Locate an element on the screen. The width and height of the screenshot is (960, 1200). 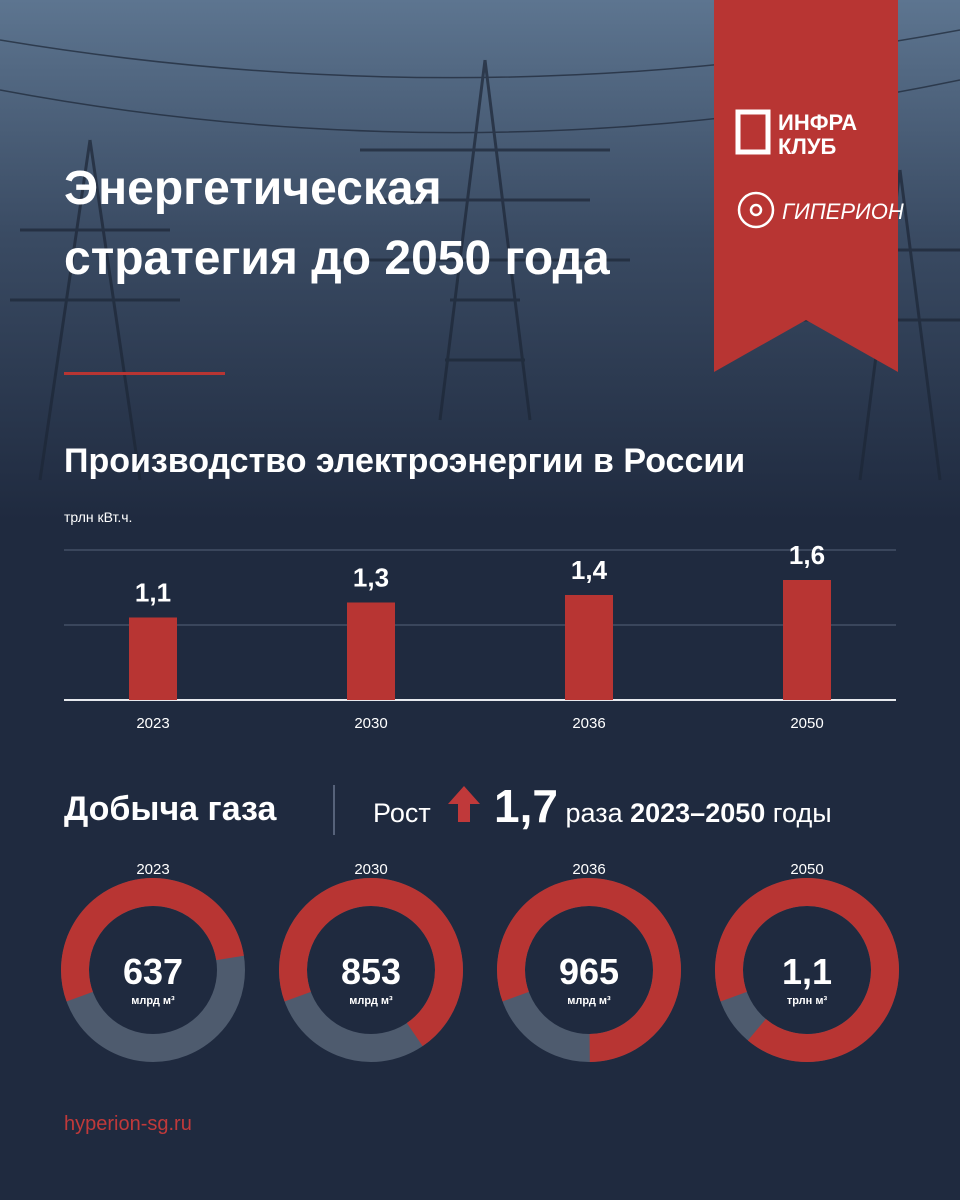
x-tick-label: 2050 is located at coordinates (806, 723).